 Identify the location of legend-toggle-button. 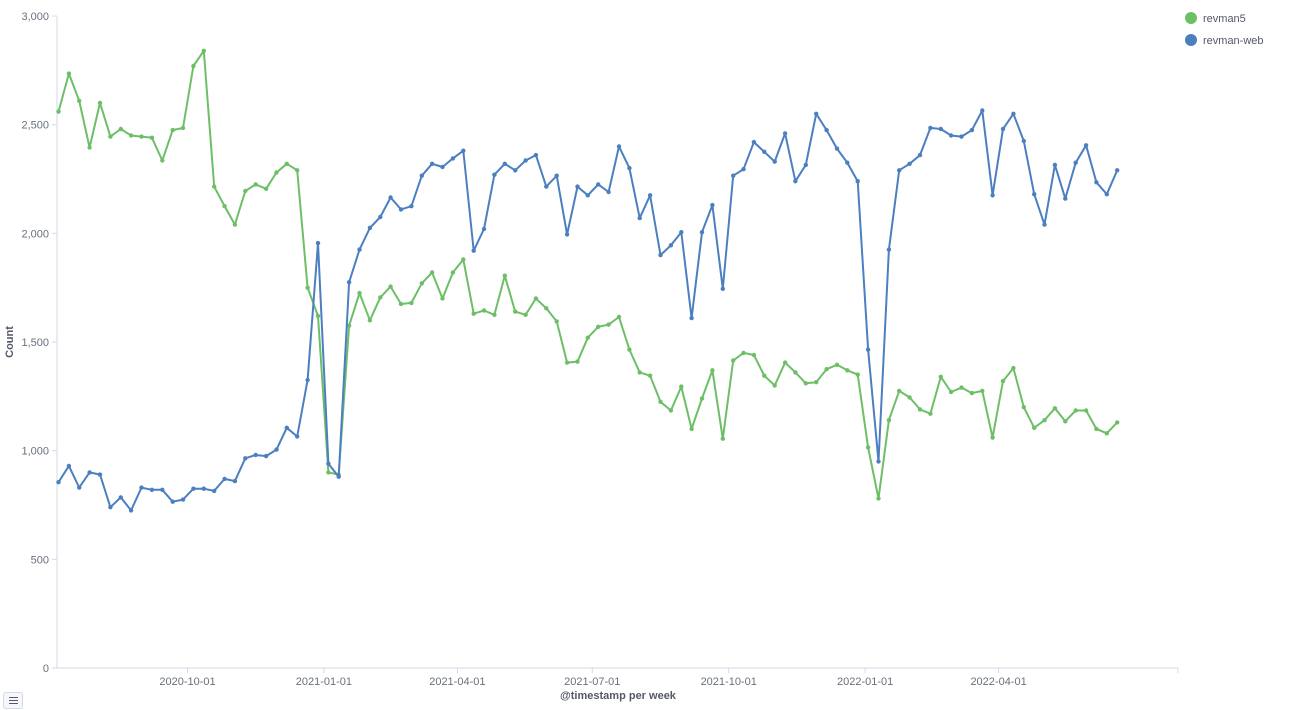
(13, 700).